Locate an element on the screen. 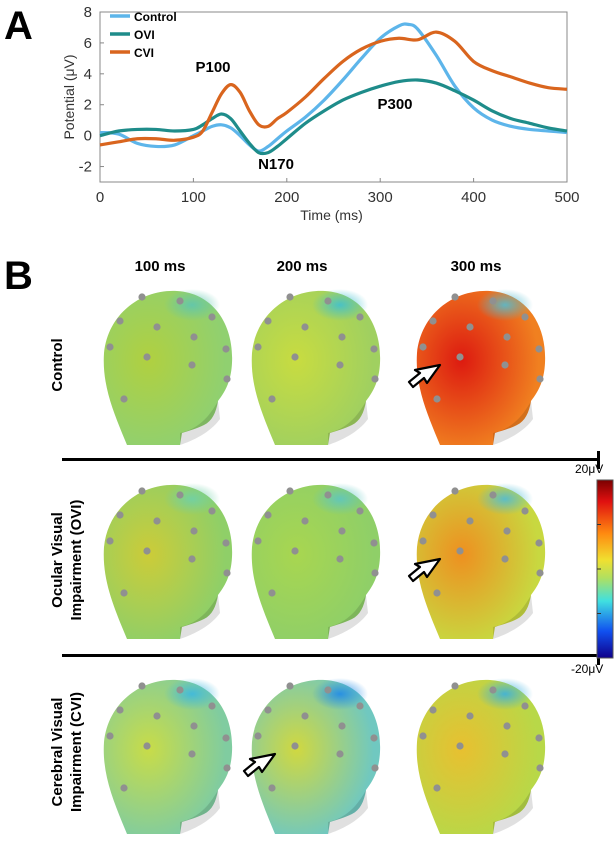  colorbar is located at coordinates (605, 569).